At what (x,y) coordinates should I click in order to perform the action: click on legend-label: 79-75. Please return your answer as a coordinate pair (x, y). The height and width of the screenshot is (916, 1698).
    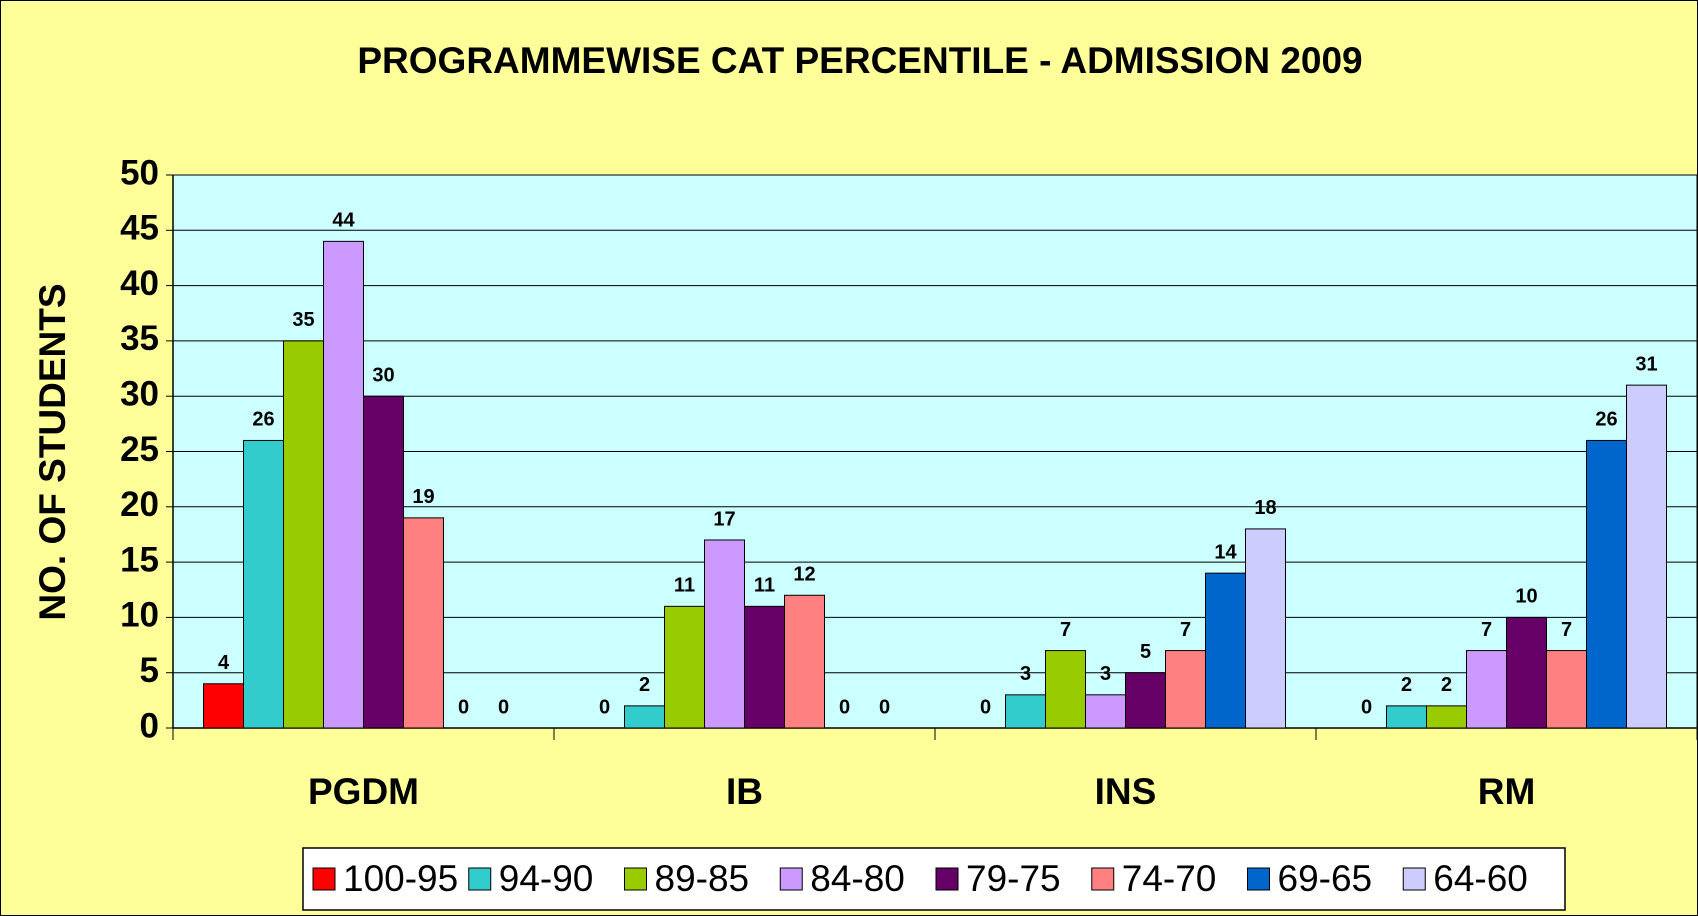
    Looking at the image, I should click on (1013, 878).